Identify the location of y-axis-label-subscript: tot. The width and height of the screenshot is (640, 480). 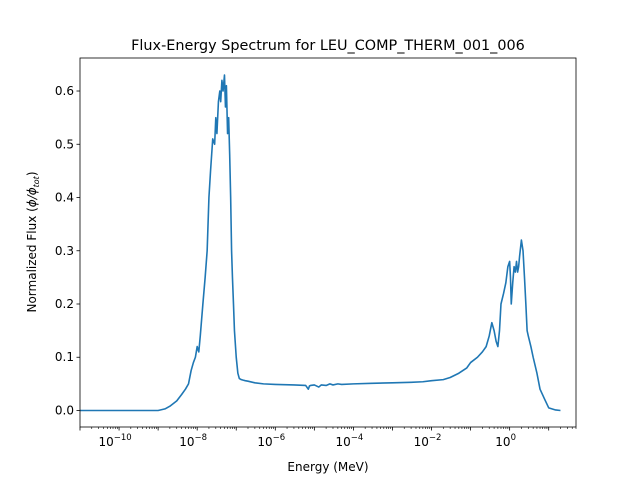
(36, 181).